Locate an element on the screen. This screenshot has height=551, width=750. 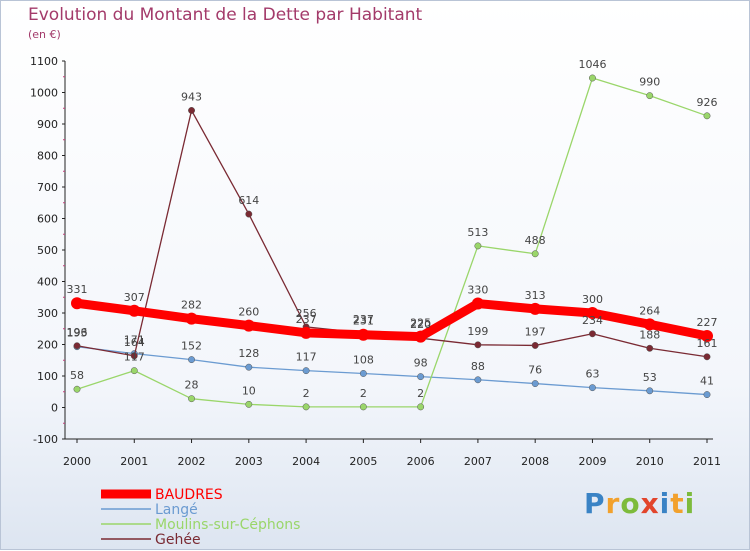
data-label: 164 is located at coordinates (134, 342).